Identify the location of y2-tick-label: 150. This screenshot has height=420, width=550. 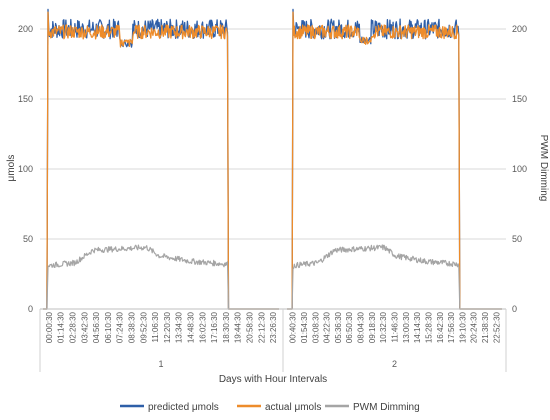
(519, 99).